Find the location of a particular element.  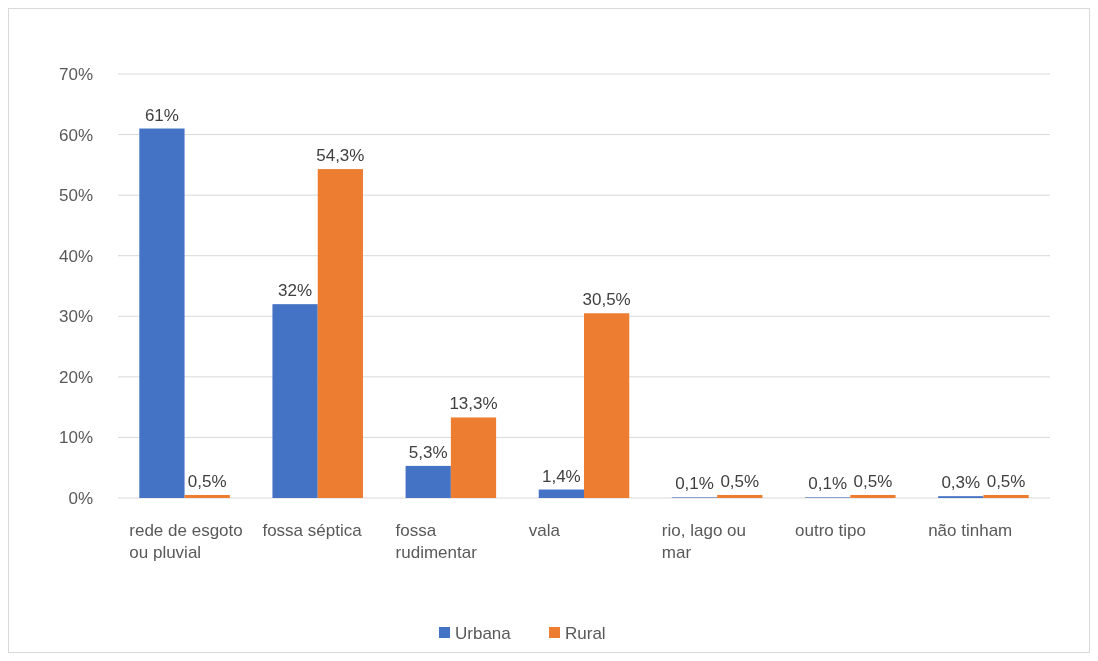

data-label: 0,3% is located at coordinates (961, 483).